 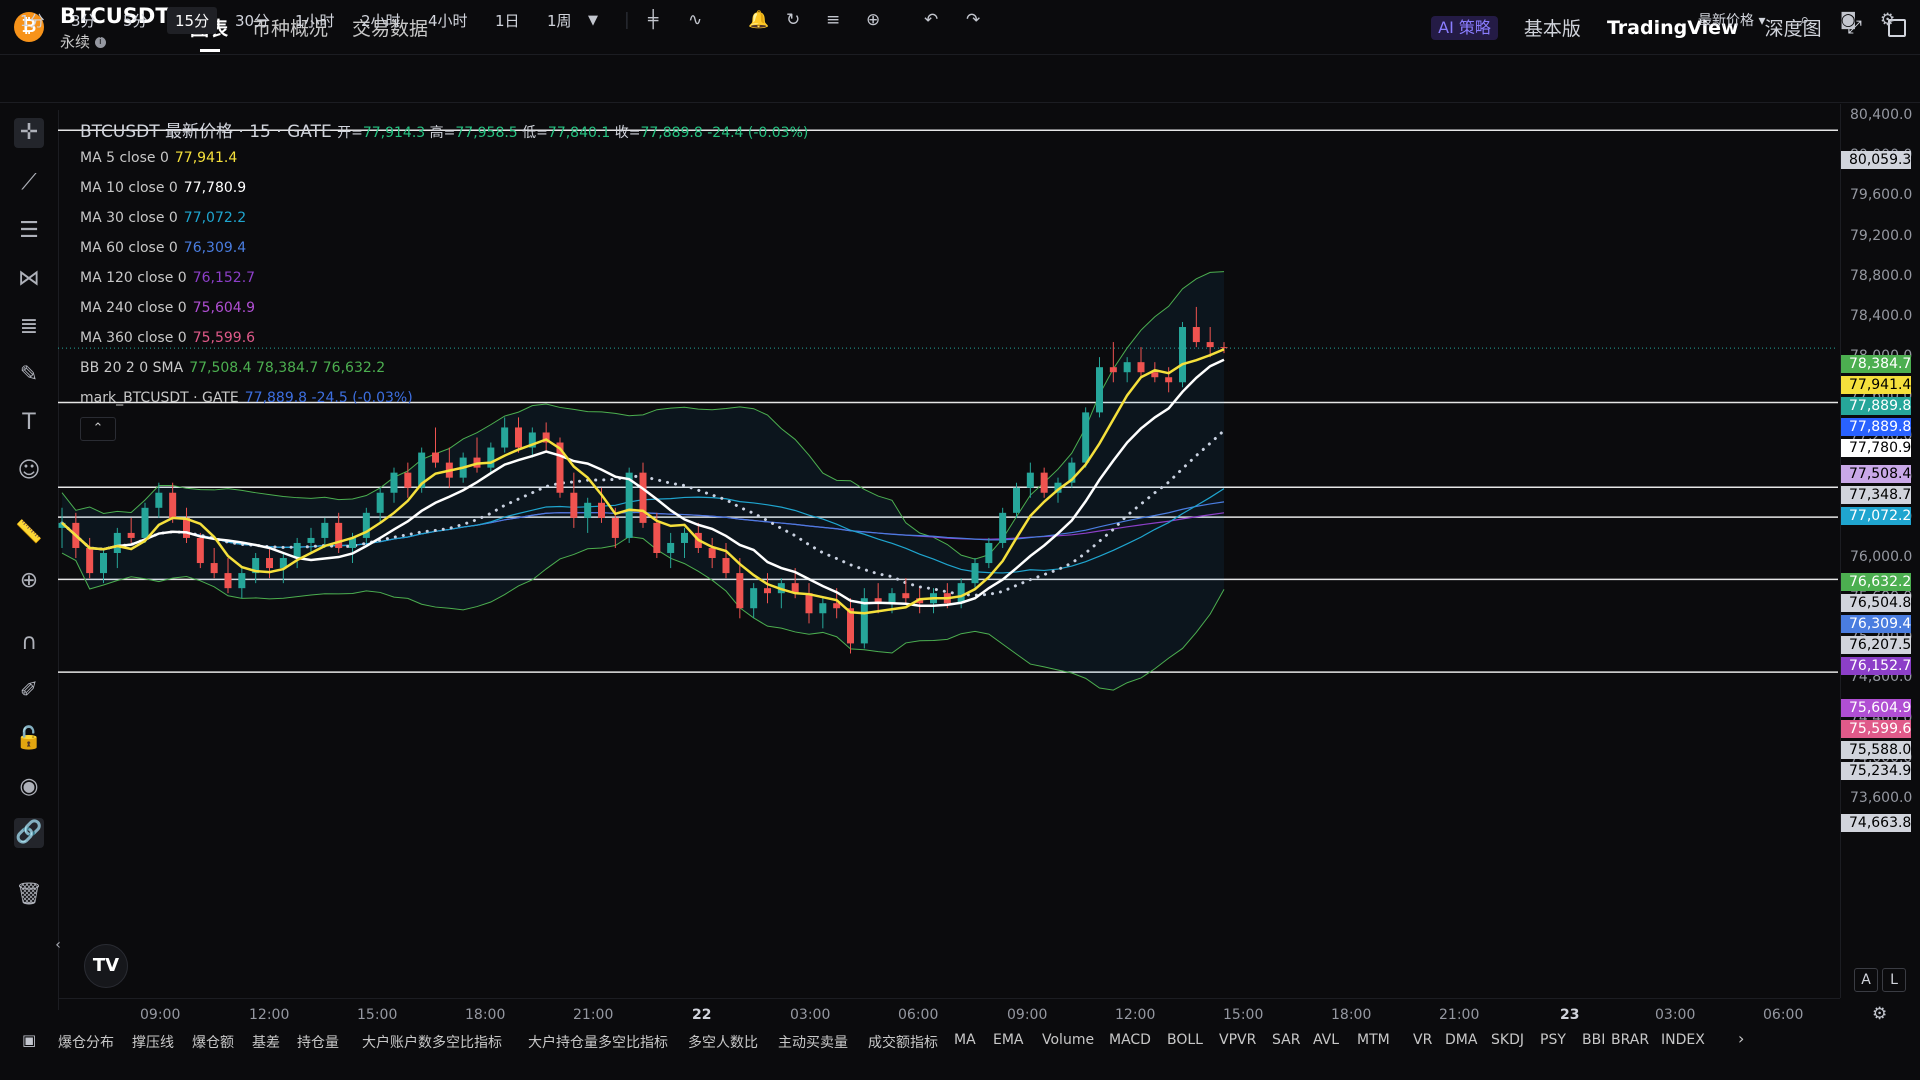 What do you see at coordinates (432, 1043) in the screenshot?
I see `bottom-indicator-item: 大户账户数多空比指标` at bounding box center [432, 1043].